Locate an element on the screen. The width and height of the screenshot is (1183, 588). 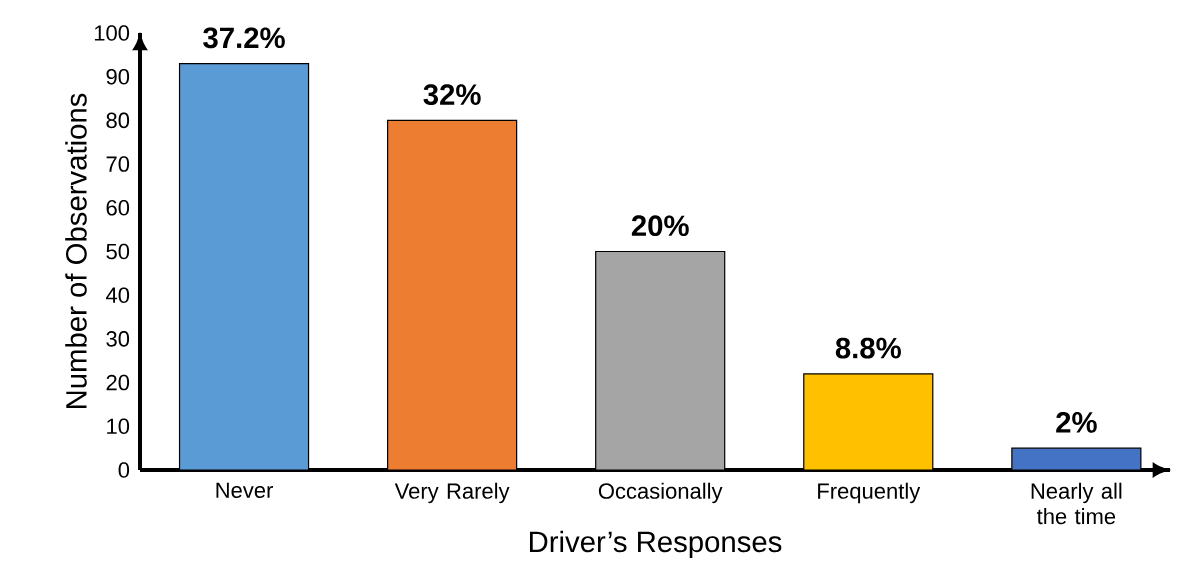
y-tick-label: 10 is located at coordinates (118, 426).